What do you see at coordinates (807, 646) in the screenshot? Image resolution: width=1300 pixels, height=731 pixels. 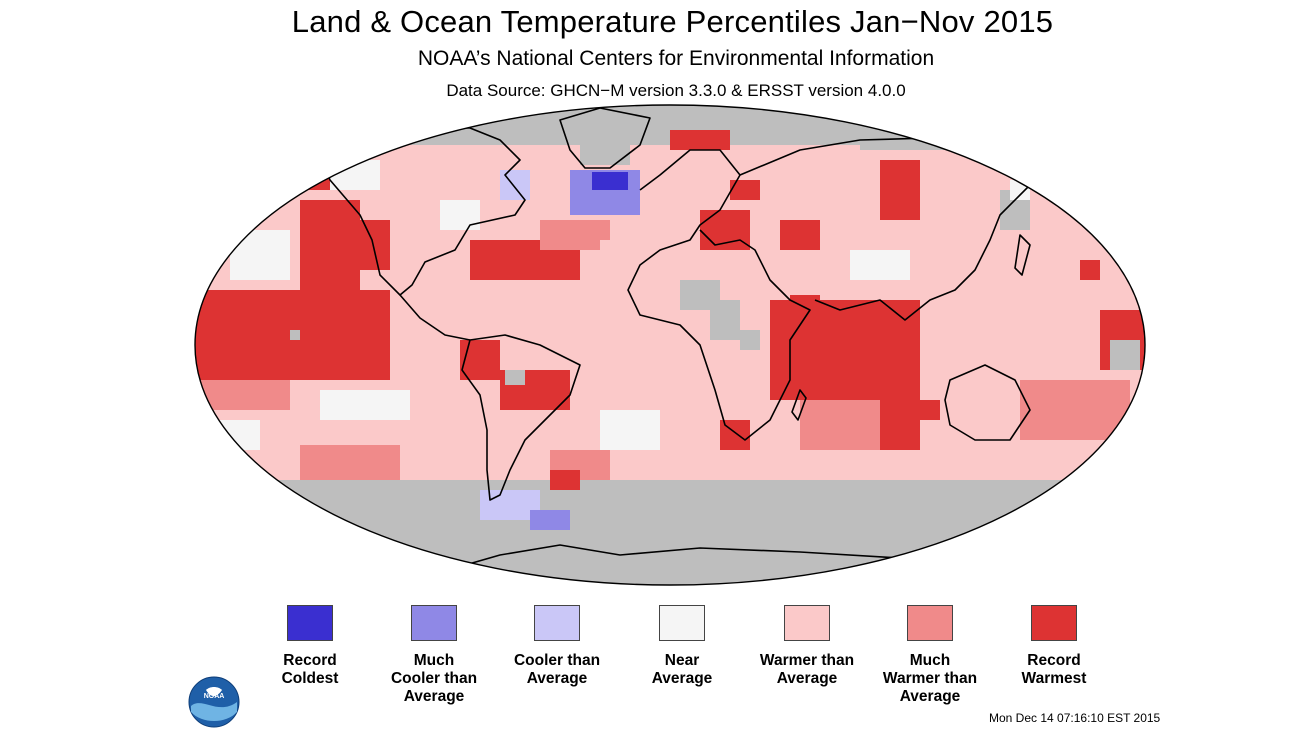 I see `legend-item-warmer: Warmer than Average` at bounding box center [807, 646].